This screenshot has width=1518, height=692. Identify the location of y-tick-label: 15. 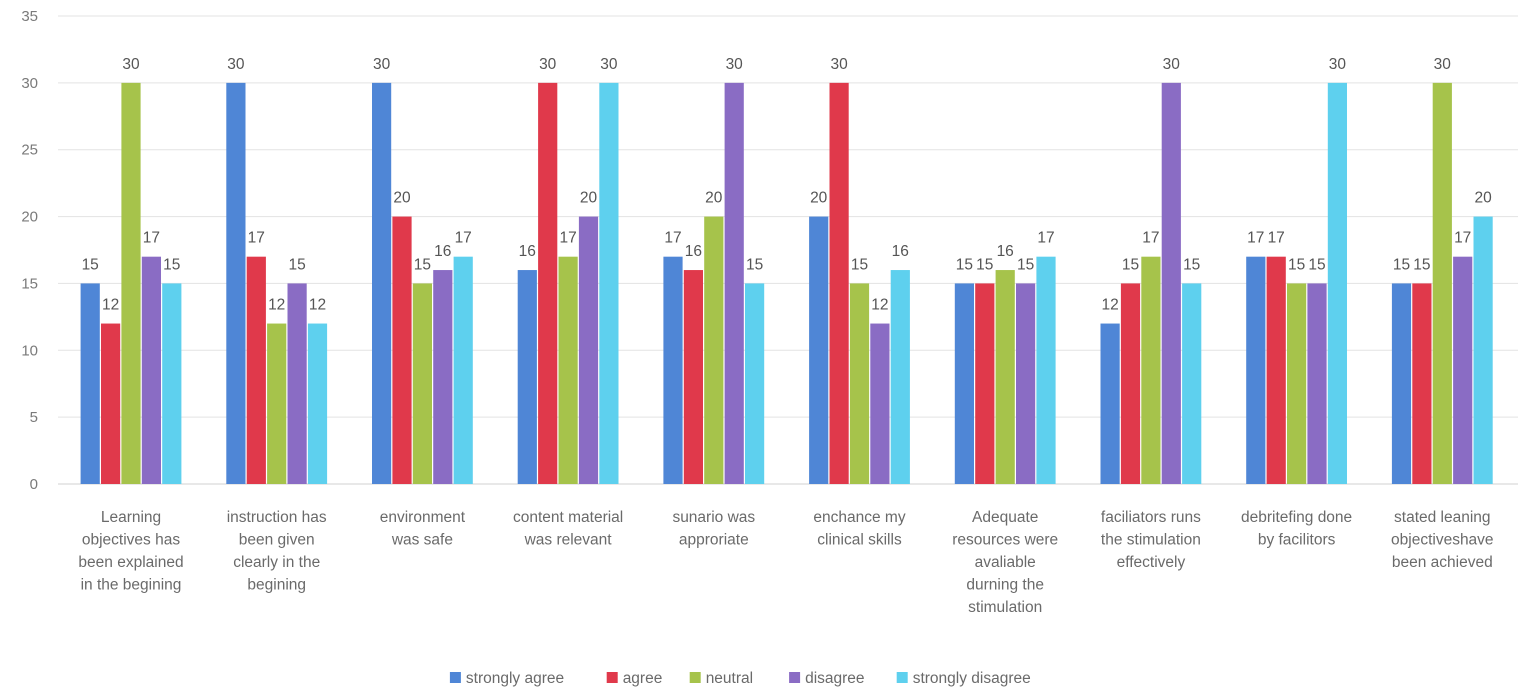
(29, 283).